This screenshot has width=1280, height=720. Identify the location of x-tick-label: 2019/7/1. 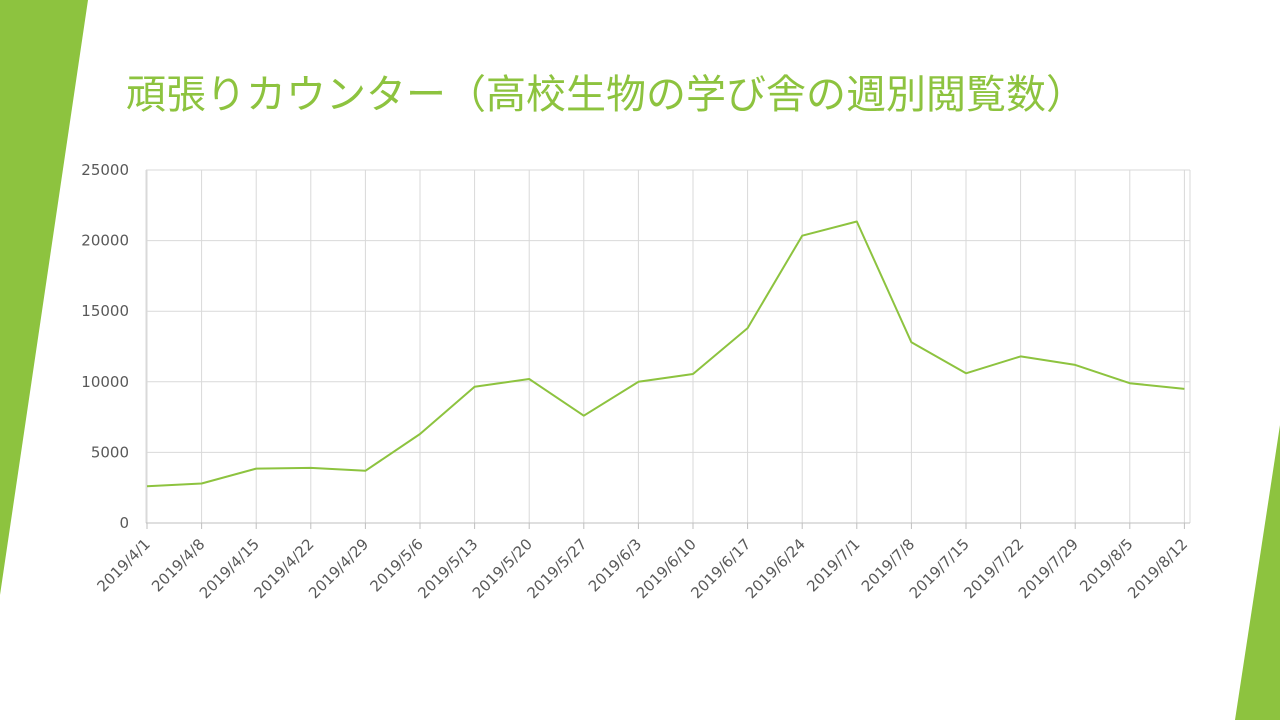
(833, 565).